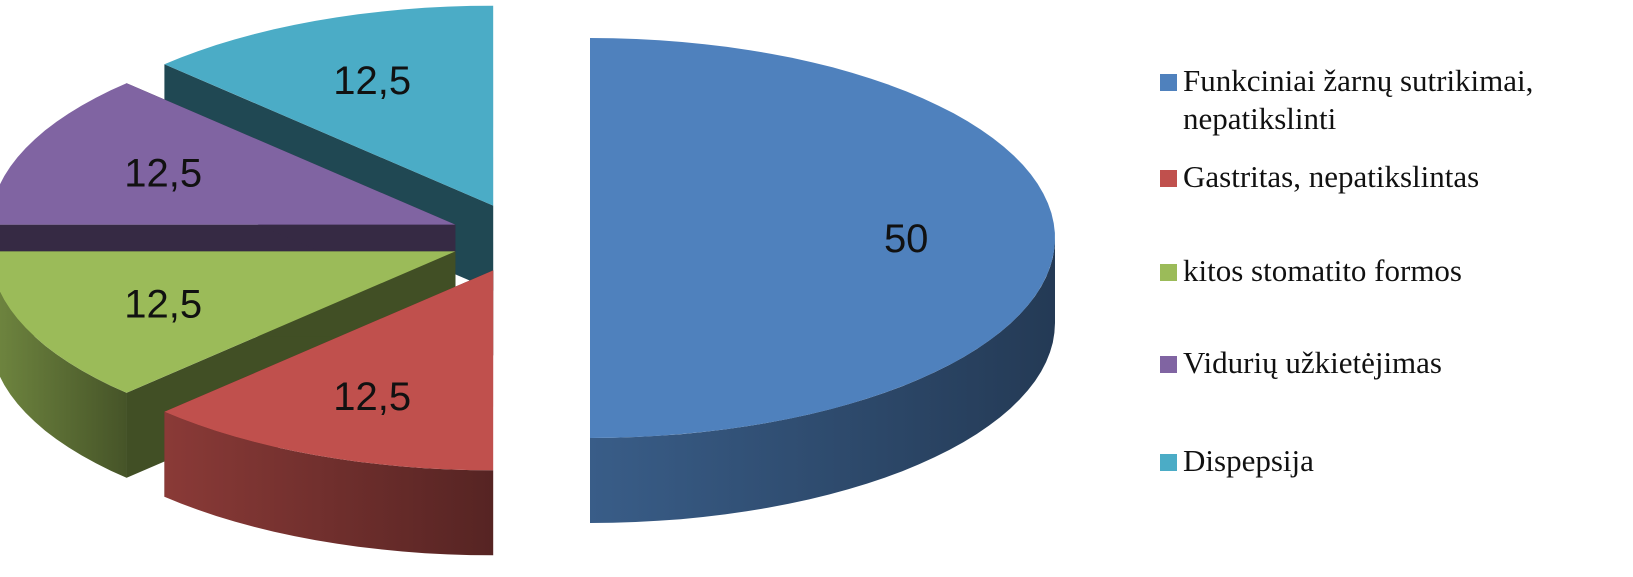 This screenshot has width=1633, height=577. I want to click on legend-label: Vidurių užkietėjimas, so click(1312, 362).